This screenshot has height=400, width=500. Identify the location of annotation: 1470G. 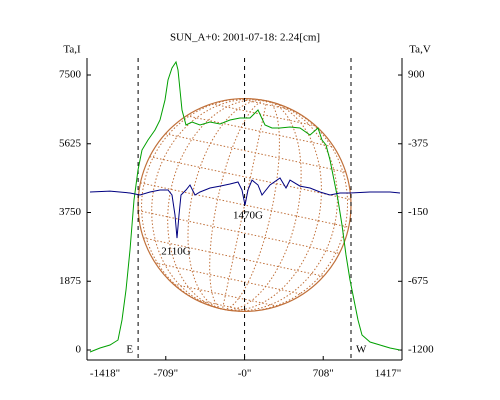
(248, 216).